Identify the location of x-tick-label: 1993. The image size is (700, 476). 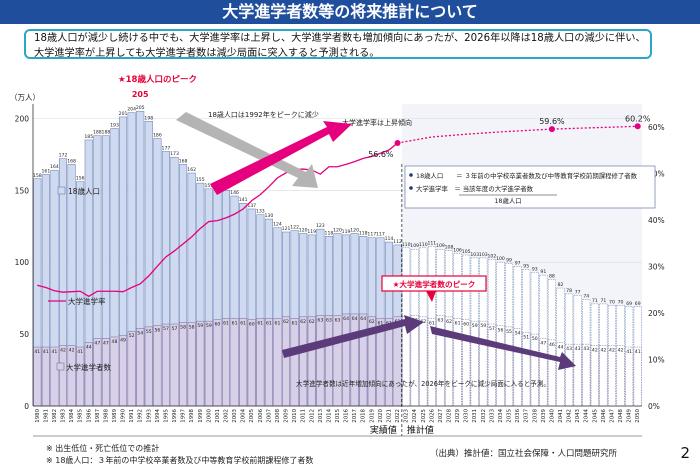
(149, 416).